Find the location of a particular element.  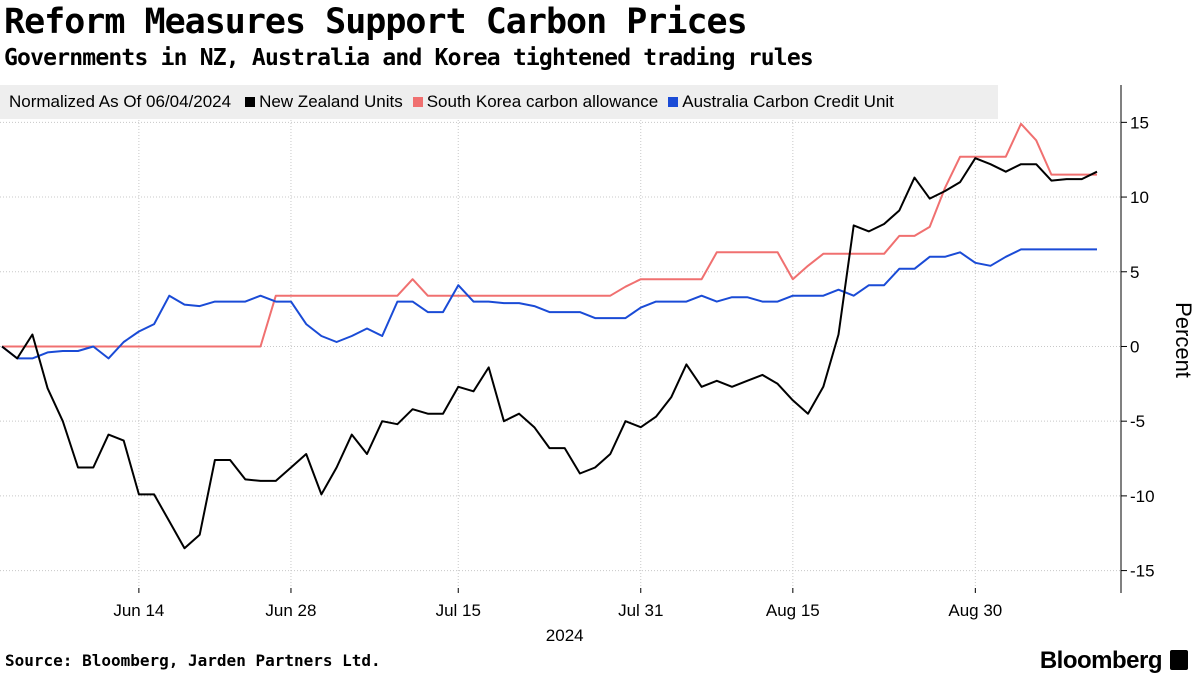

x-tick-label: Jul 15 is located at coordinates (458, 610).